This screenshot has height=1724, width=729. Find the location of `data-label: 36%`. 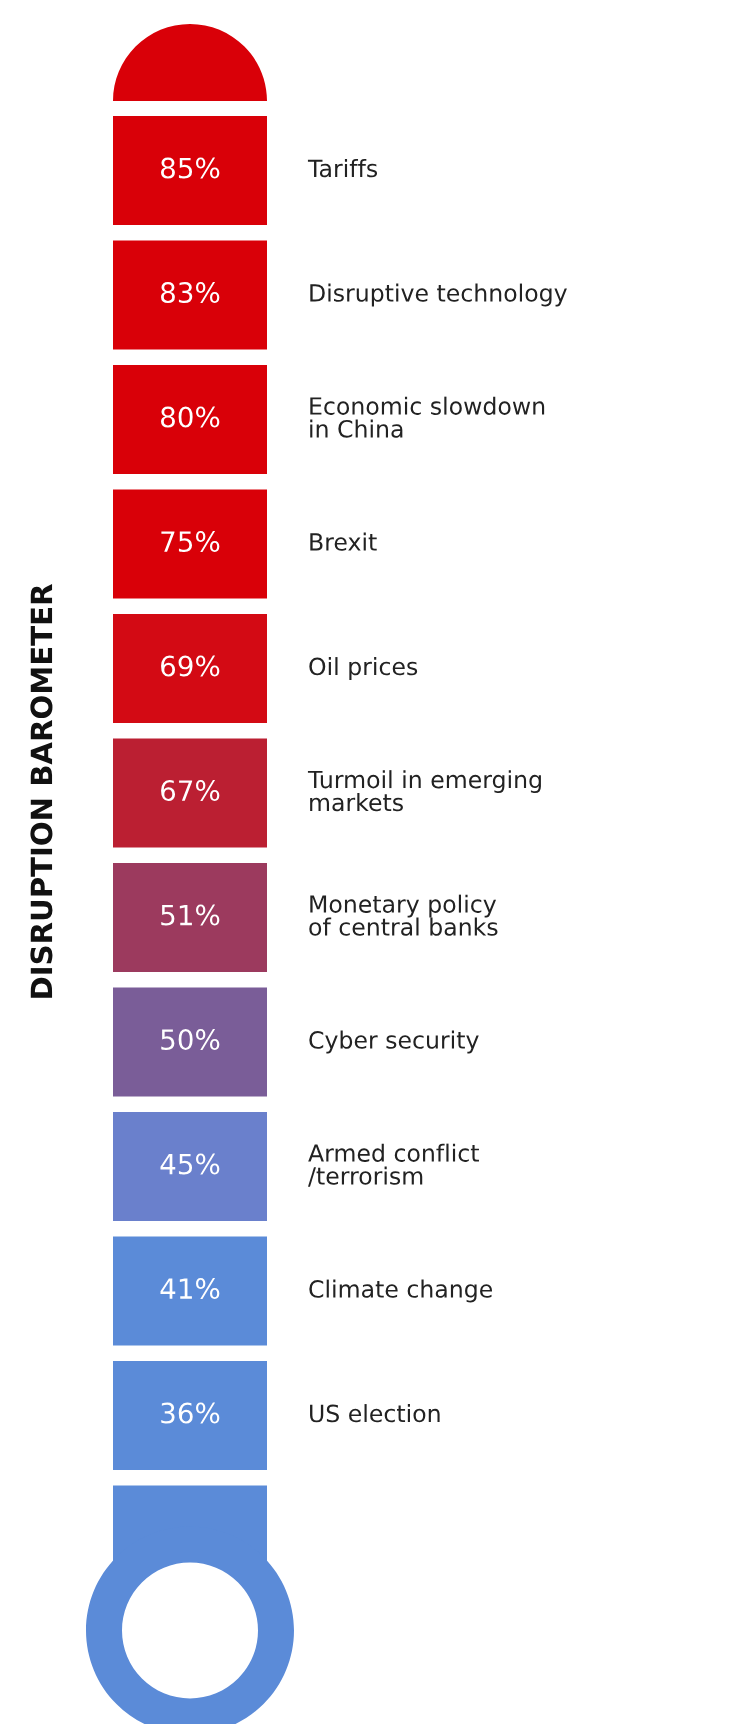

data-label: 36% is located at coordinates (190, 1413).